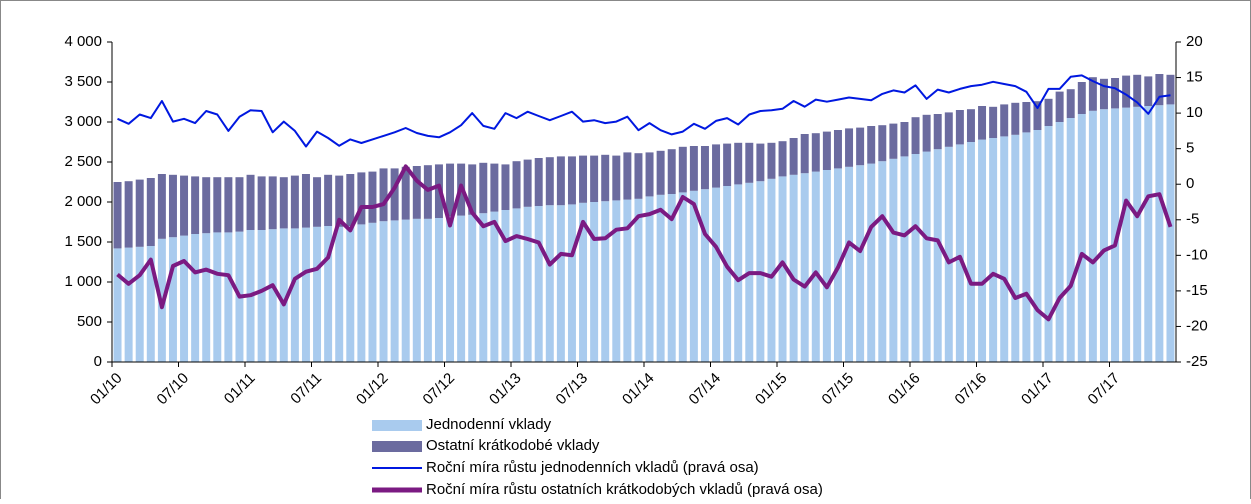  Describe the element at coordinates (489, 424) in the screenshot. I see `legend-label: Jednodenní vklady` at that location.